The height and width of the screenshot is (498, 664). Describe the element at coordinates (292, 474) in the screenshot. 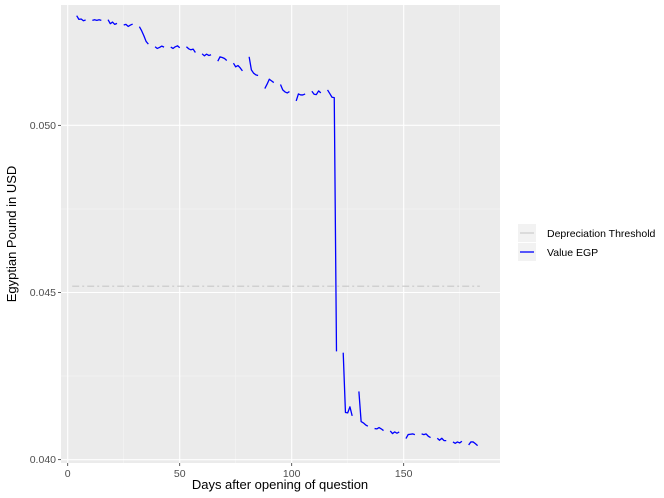

I see `x-tick-label: 100` at that location.